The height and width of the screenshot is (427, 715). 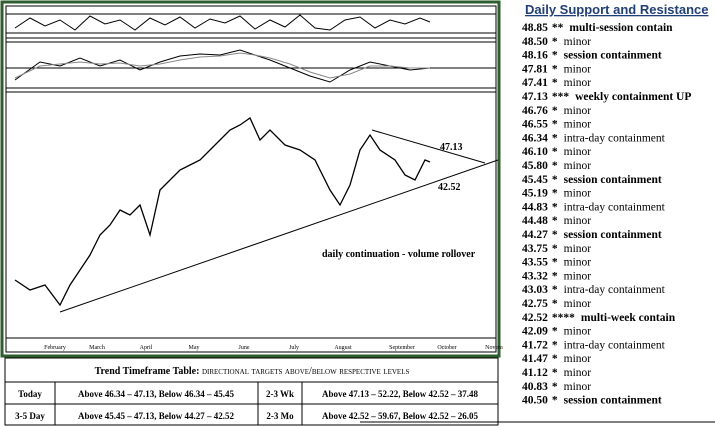 I want to click on level-row: 45.19 * minor, so click(x=556, y=194).